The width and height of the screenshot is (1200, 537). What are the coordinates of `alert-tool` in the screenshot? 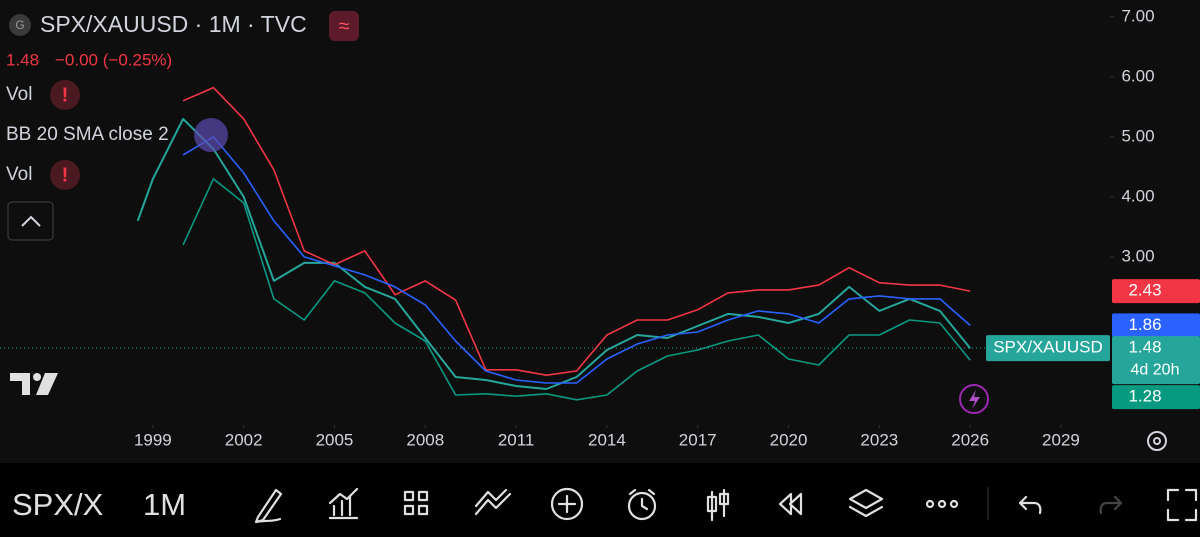 It's located at (642, 506).